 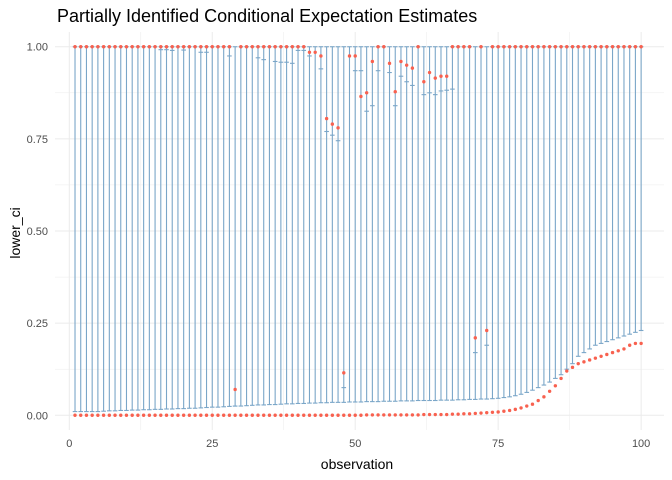 I want to click on y-tick-label: 1.00, so click(x=37, y=48).